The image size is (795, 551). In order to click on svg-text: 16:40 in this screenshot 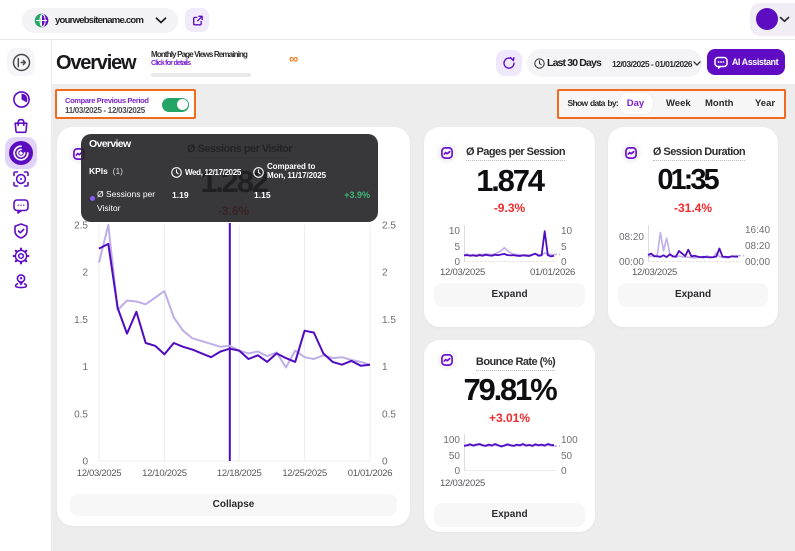, I will do `click(757, 230)`.